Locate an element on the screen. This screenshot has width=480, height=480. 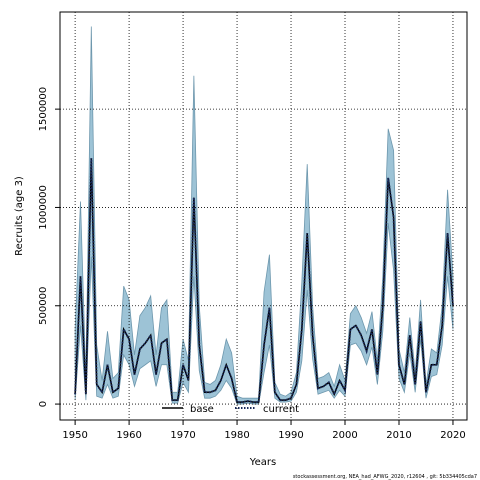
x-tick-label: 2020 is located at coordinates (452, 435).